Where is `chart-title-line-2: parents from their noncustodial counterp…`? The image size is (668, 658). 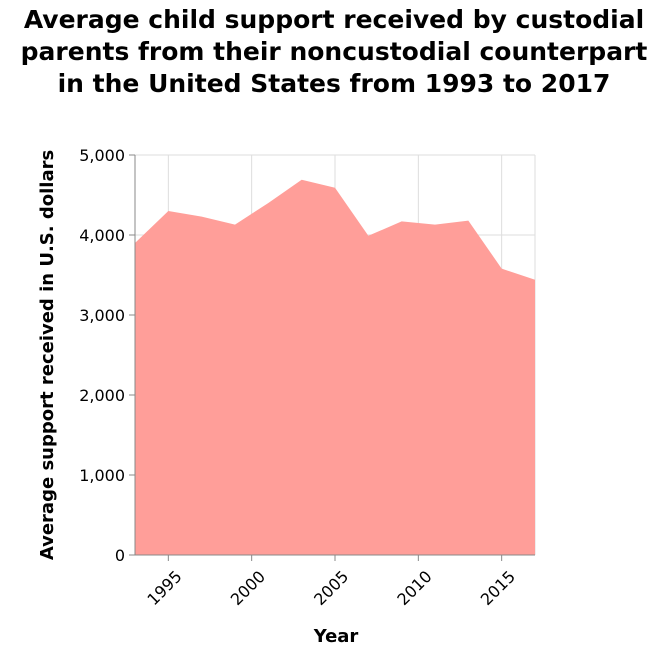 chart-title-line-2: parents from their noncustodial counterp… is located at coordinates (334, 51).